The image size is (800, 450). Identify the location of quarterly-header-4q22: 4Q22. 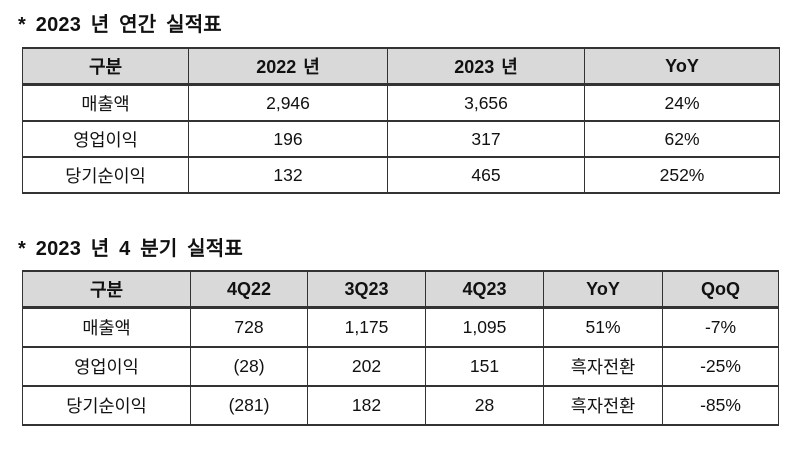
(249, 289).